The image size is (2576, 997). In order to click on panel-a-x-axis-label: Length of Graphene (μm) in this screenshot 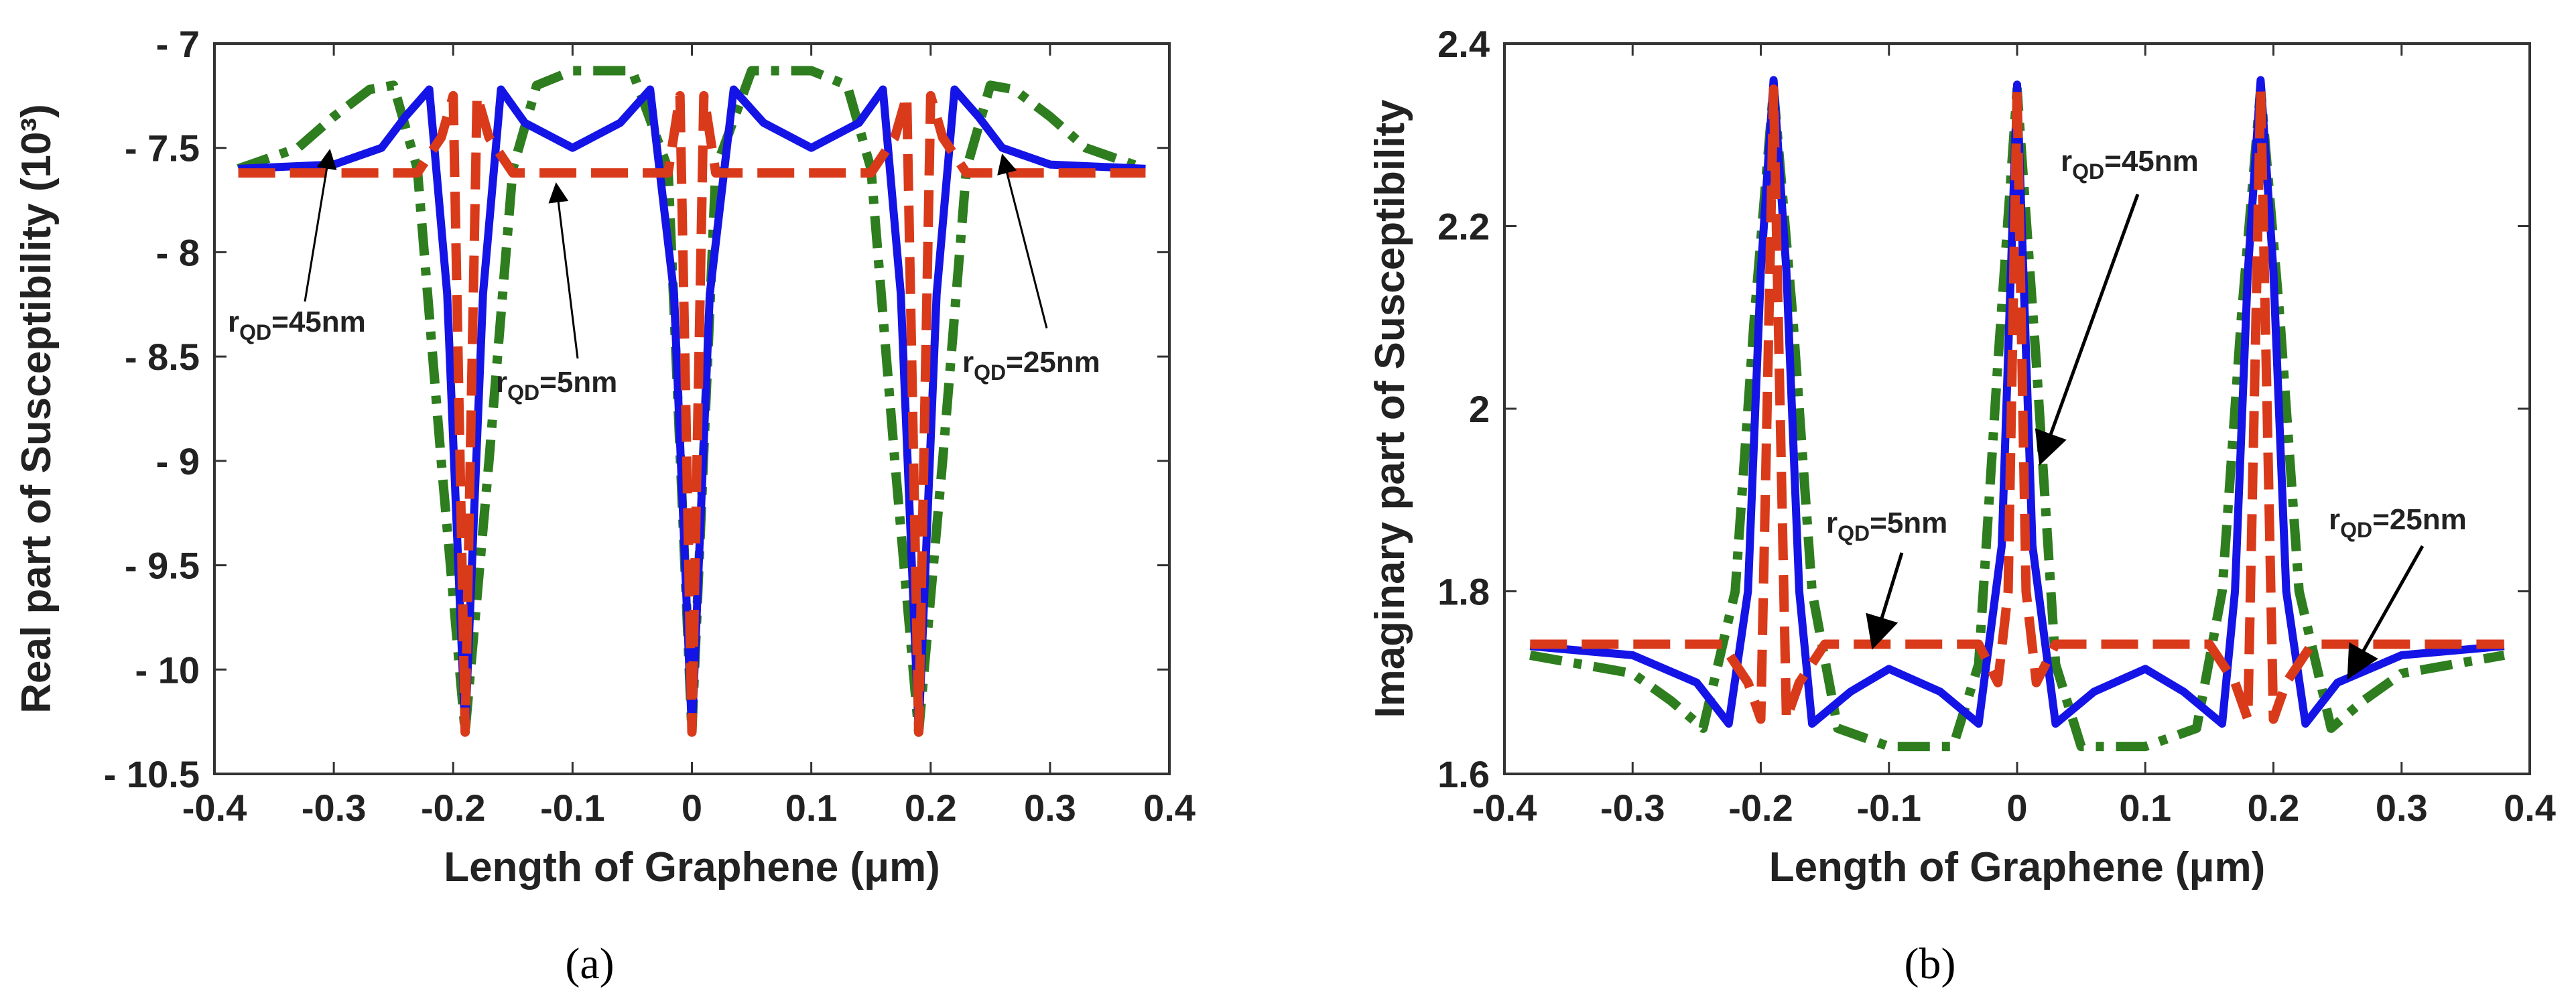, I will do `click(692, 867)`.